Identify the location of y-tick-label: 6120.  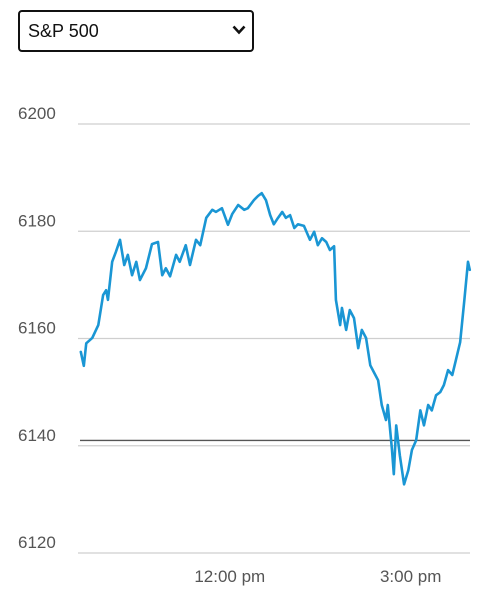
(37, 542).